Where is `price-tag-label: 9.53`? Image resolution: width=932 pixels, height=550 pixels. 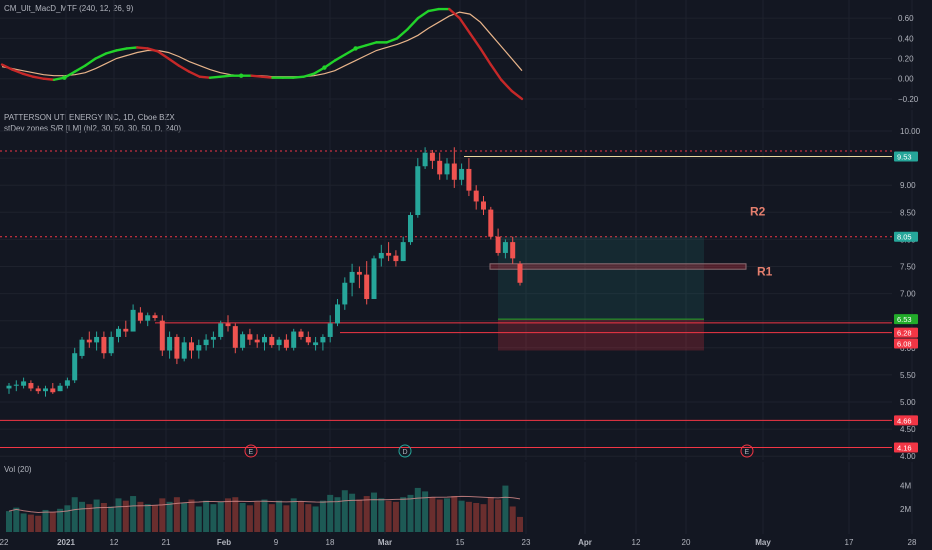 price-tag-label: 9.53 is located at coordinates (904, 156).